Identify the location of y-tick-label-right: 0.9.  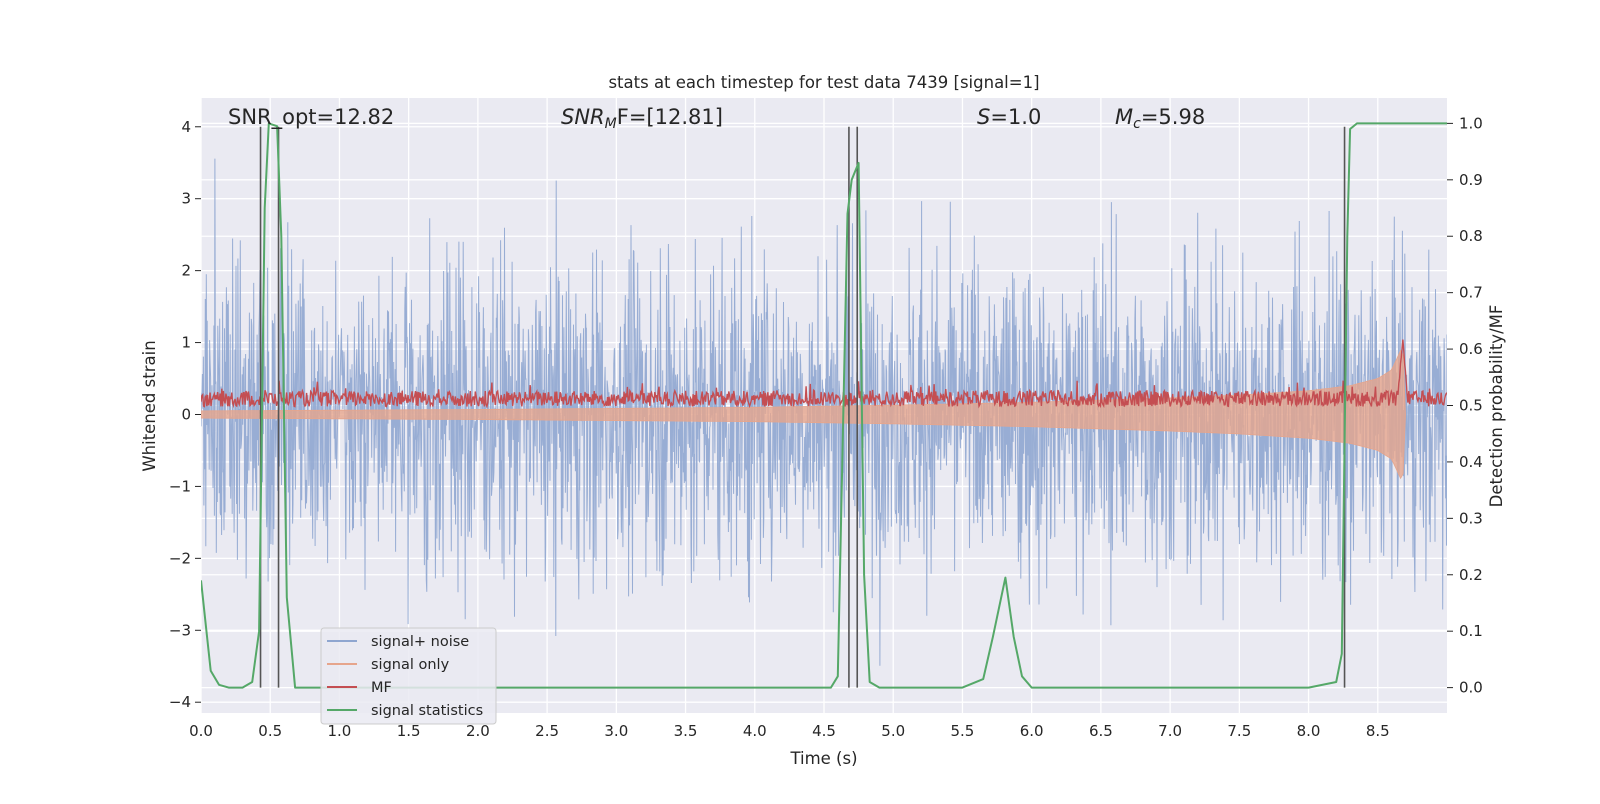
(1471, 180).